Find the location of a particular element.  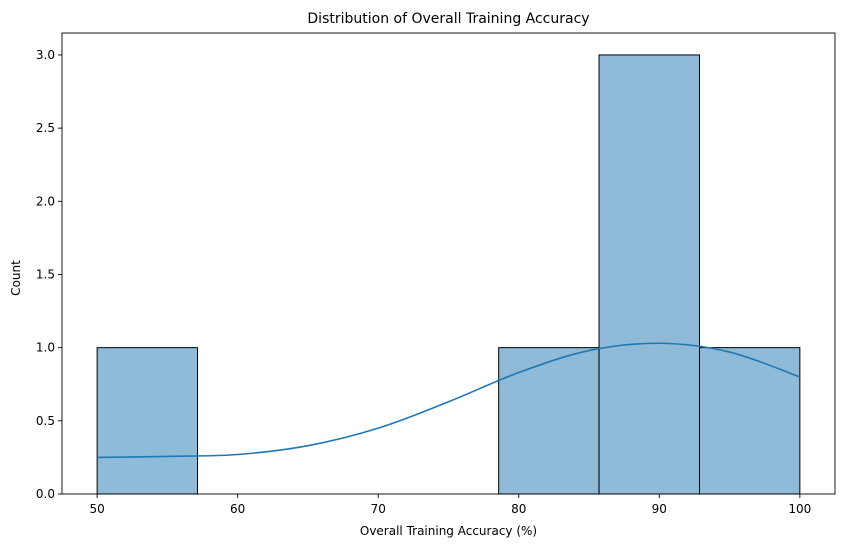

x-tick-label: 60 is located at coordinates (237, 509).